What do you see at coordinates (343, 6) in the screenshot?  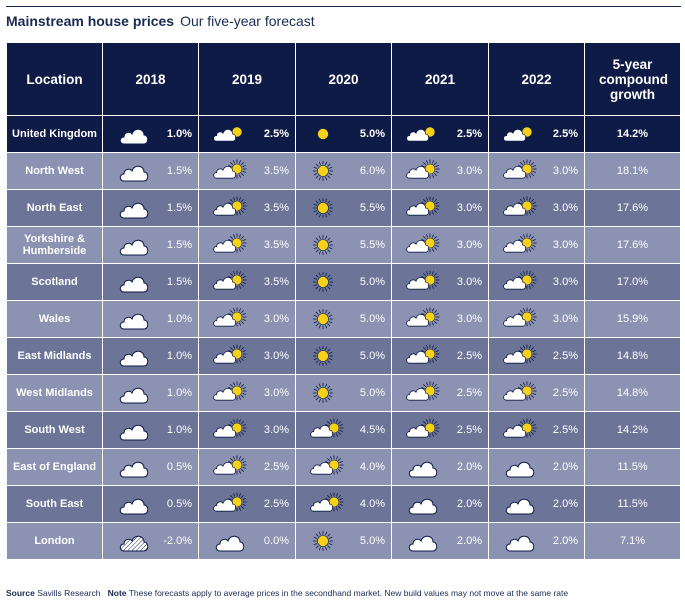 I see `top-rule` at bounding box center [343, 6].